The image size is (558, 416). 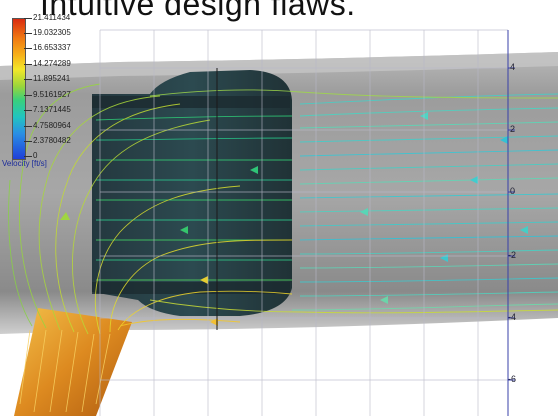 I want to click on axis-label-neg2: -2, so click(x=512, y=255).